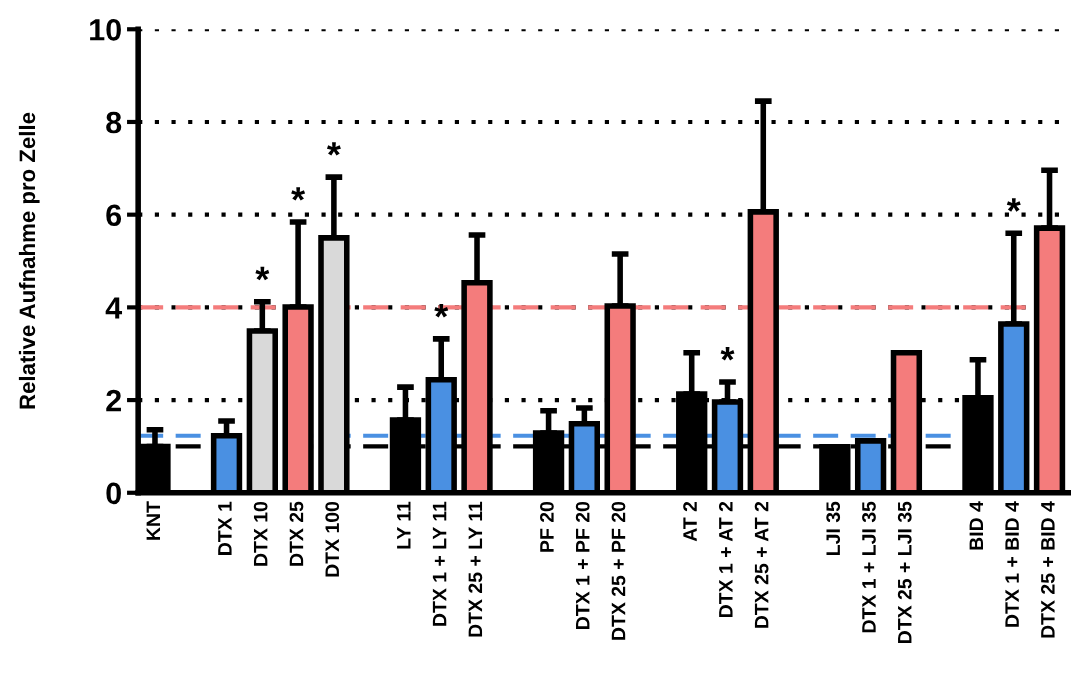 This screenshot has width=1071, height=697. Describe the element at coordinates (618, 570) in the screenshot. I see `x-tick-label: DTX 25 + PF 20` at that location.